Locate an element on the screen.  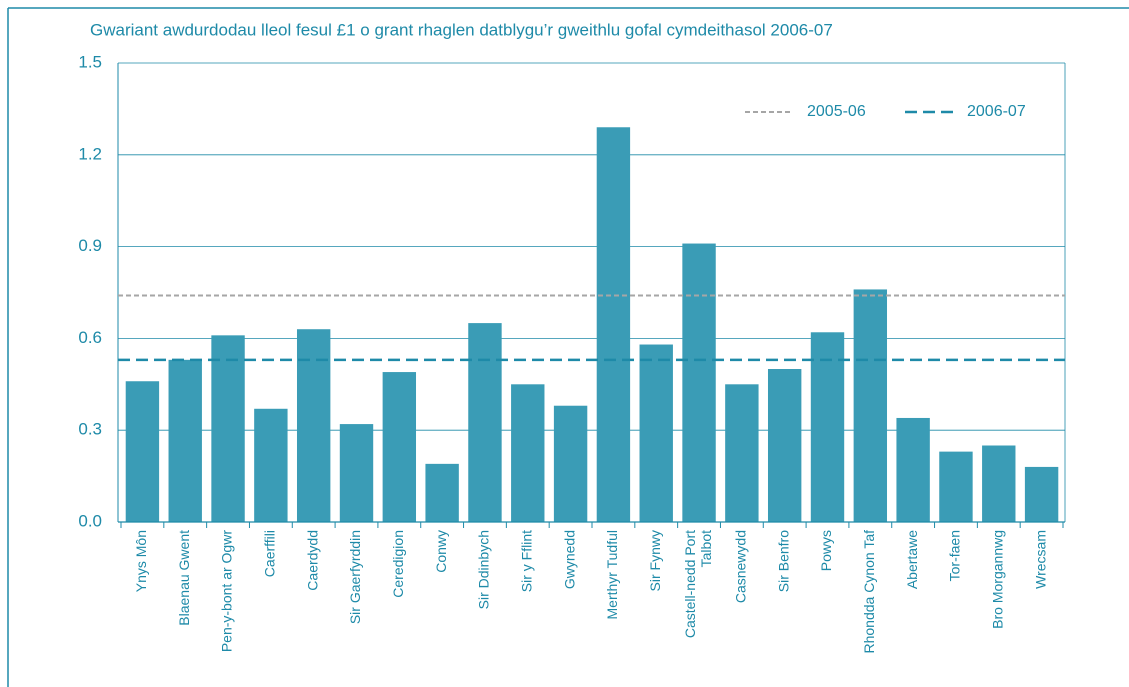
x-tick-label: Wrecsam is located at coordinates (1040, 559).